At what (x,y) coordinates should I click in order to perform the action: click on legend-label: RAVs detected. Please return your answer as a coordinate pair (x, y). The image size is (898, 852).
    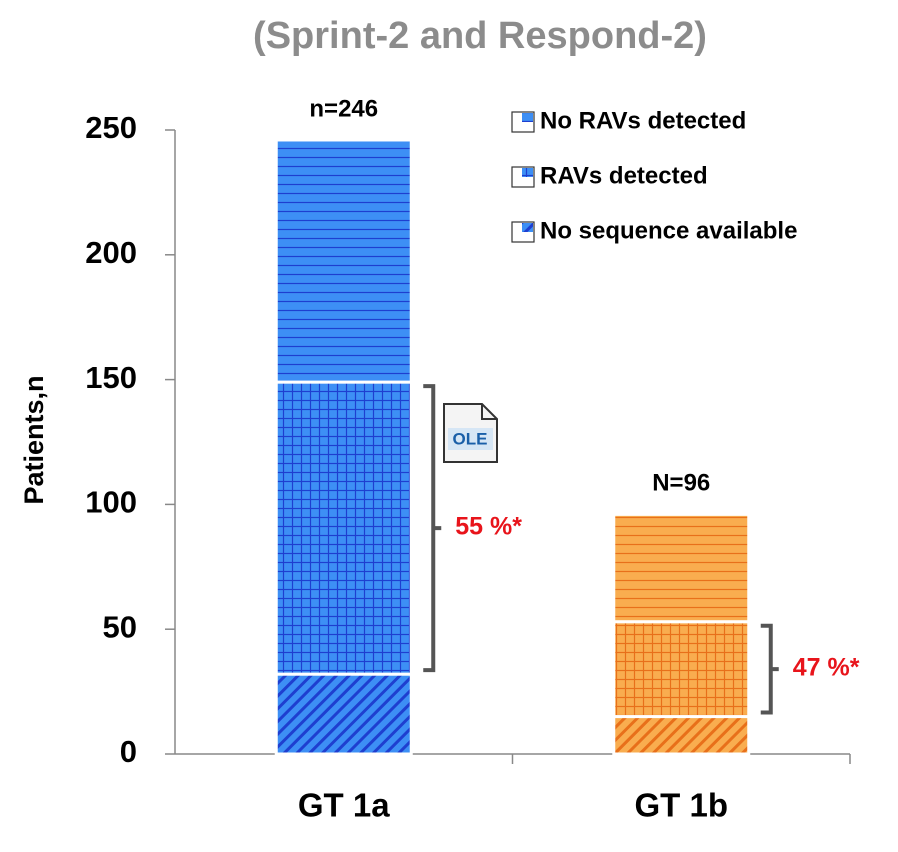
    Looking at the image, I should click on (624, 175).